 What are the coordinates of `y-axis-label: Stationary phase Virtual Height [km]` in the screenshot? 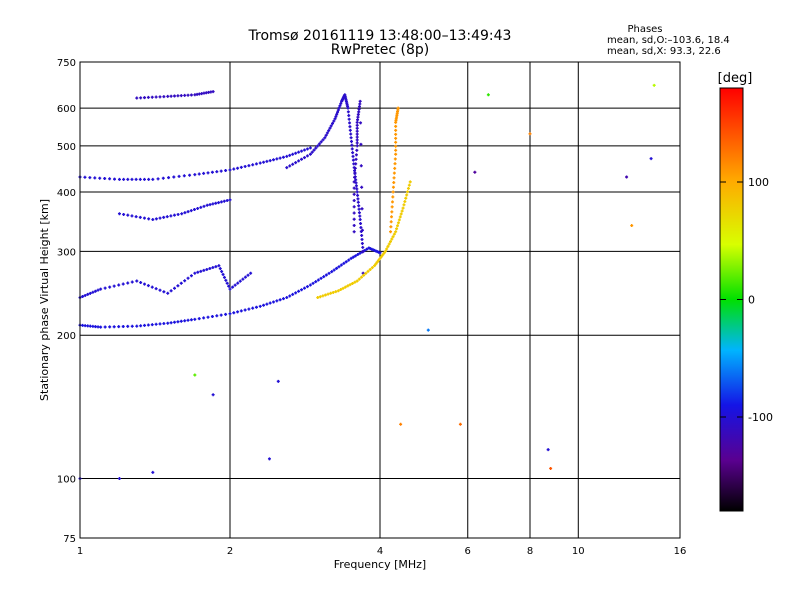 It's located at (44, 300).